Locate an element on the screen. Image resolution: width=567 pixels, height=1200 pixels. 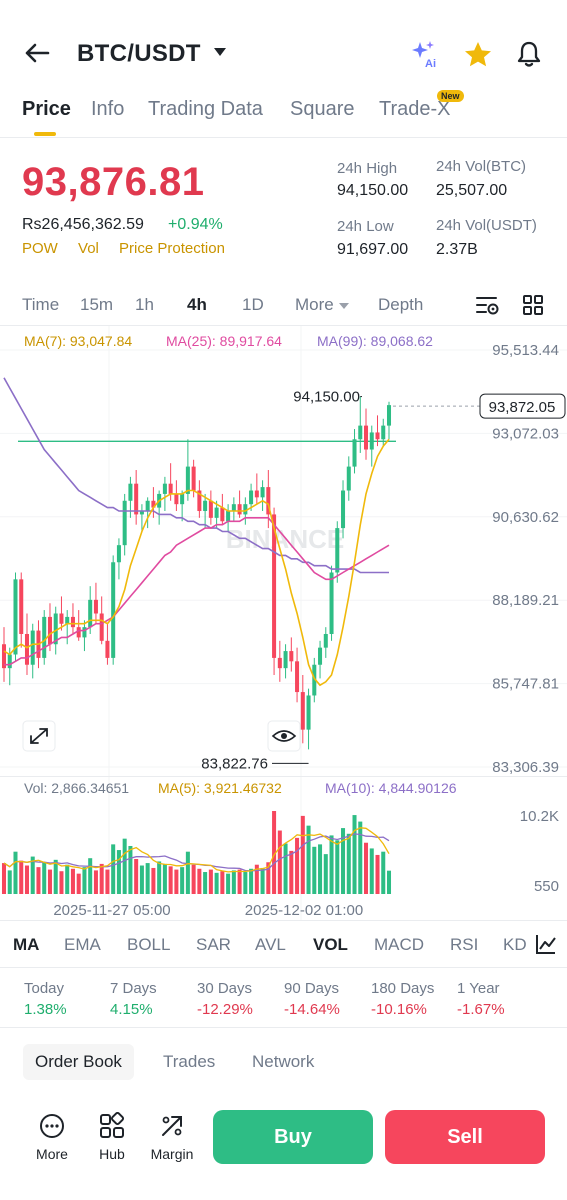
expand-icon is located at coordinates (39, 736).